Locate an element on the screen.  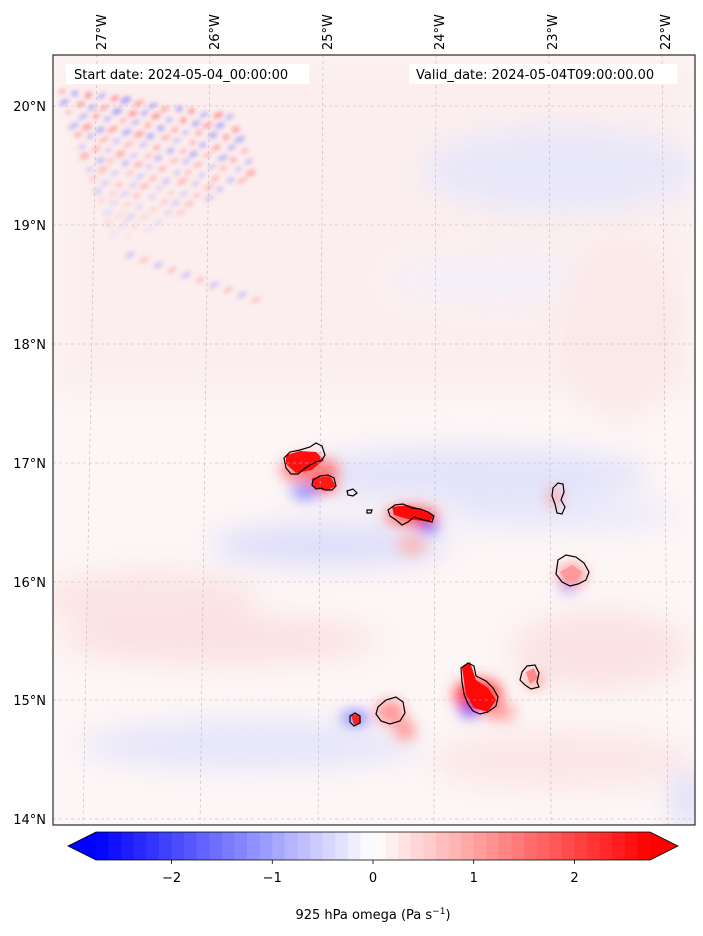
omega-island-cores is located at coordinates (434, 588).